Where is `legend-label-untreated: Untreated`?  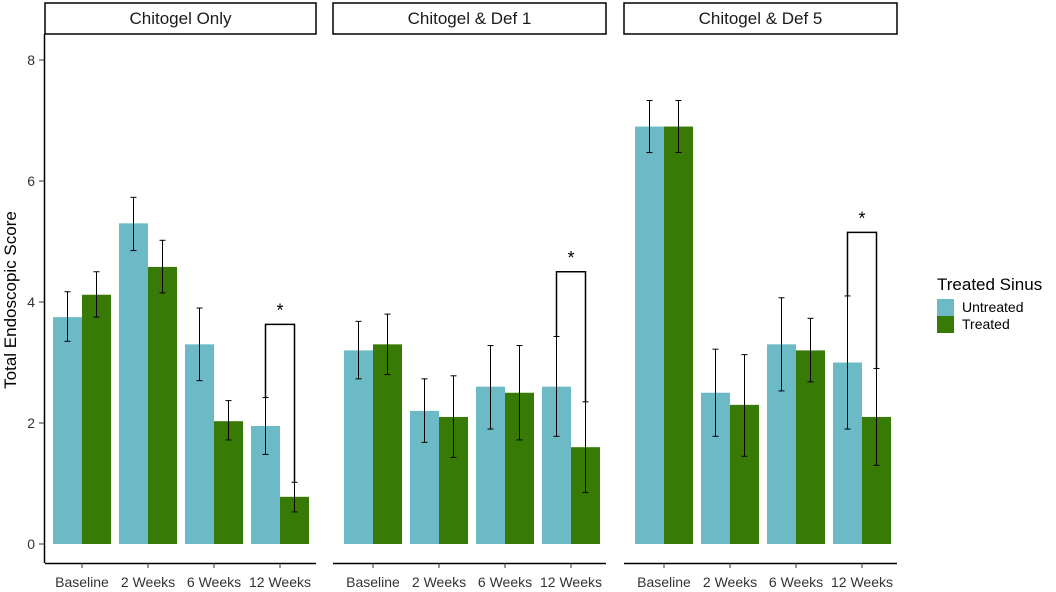
legend-label-untreated: Untreated is located at coordinates (992, 307).